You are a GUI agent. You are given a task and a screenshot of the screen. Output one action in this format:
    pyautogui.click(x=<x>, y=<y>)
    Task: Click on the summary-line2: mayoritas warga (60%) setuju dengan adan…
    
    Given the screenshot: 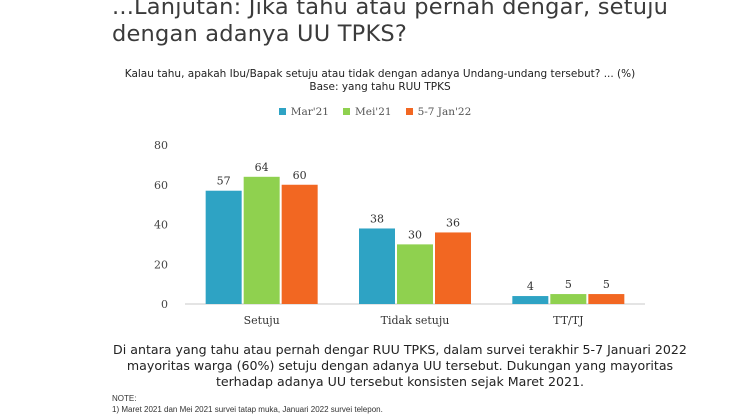 What is the action you would take?
    pyautogui.click(x=400, y=365)
    